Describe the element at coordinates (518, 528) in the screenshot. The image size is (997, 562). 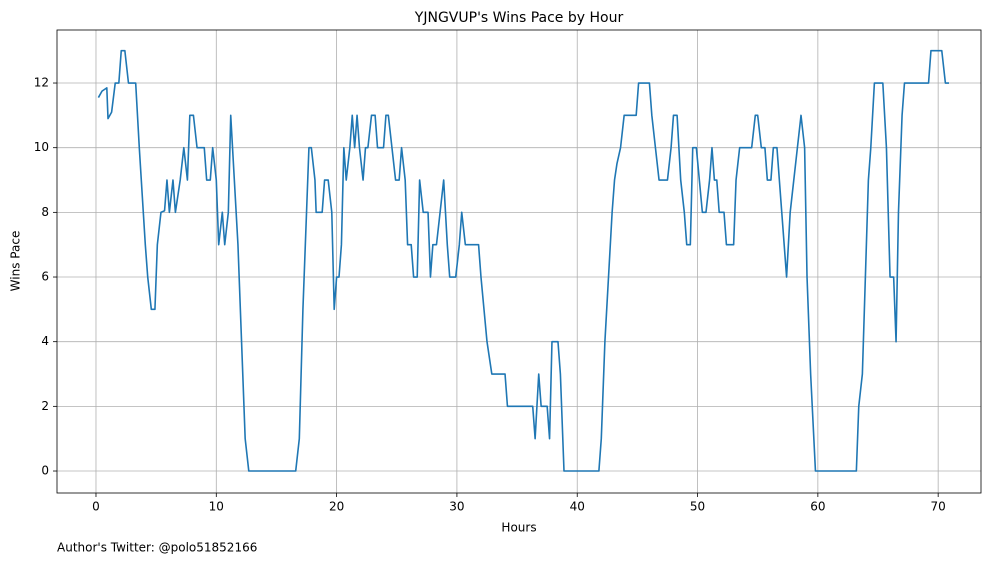
I see `x-axis-label: Hours` at that location.